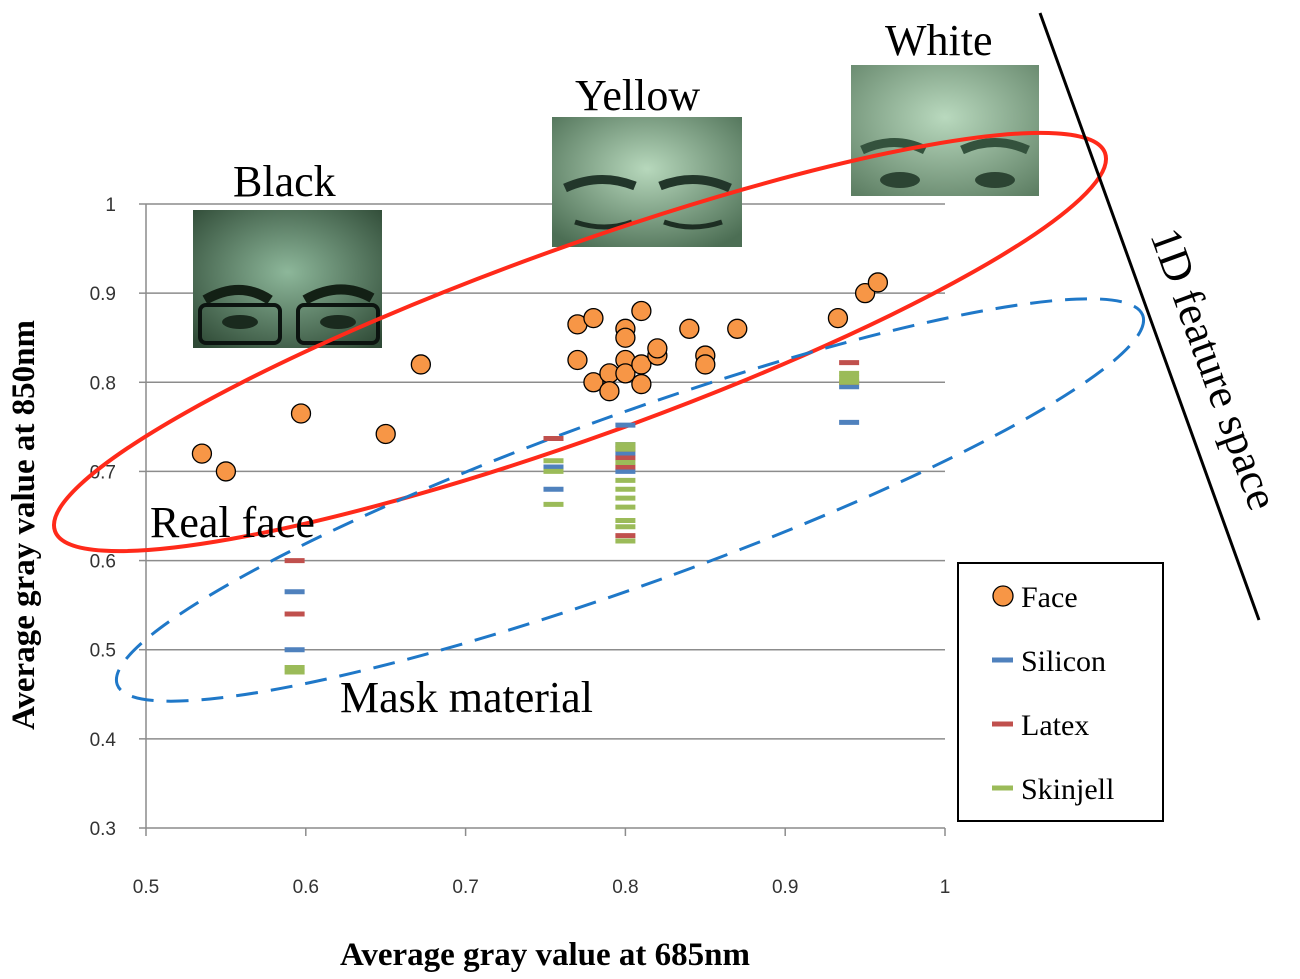  What do you see at coordinates (103, 829) in the screenshot?
I see `y-tick-label: 0.3` at bounding box center [103, 829].